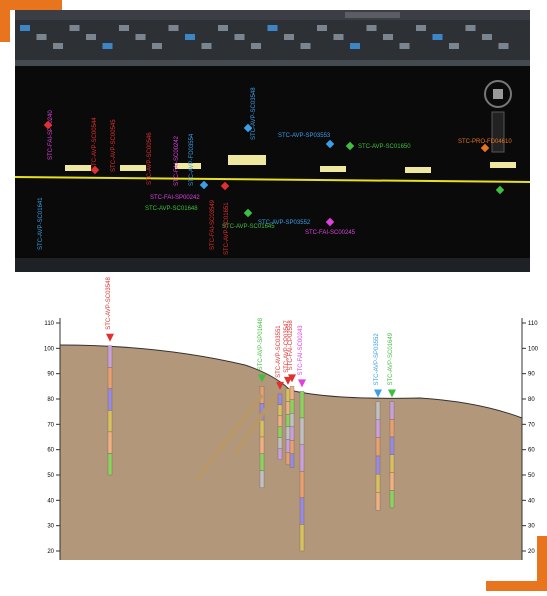 This screenshot has height=596, width=547. What do you see at coordinates (287, 346) in the screenshot?
I see `borehole-label: STC-AVP-CP03547` at bounding box center [287, 346].